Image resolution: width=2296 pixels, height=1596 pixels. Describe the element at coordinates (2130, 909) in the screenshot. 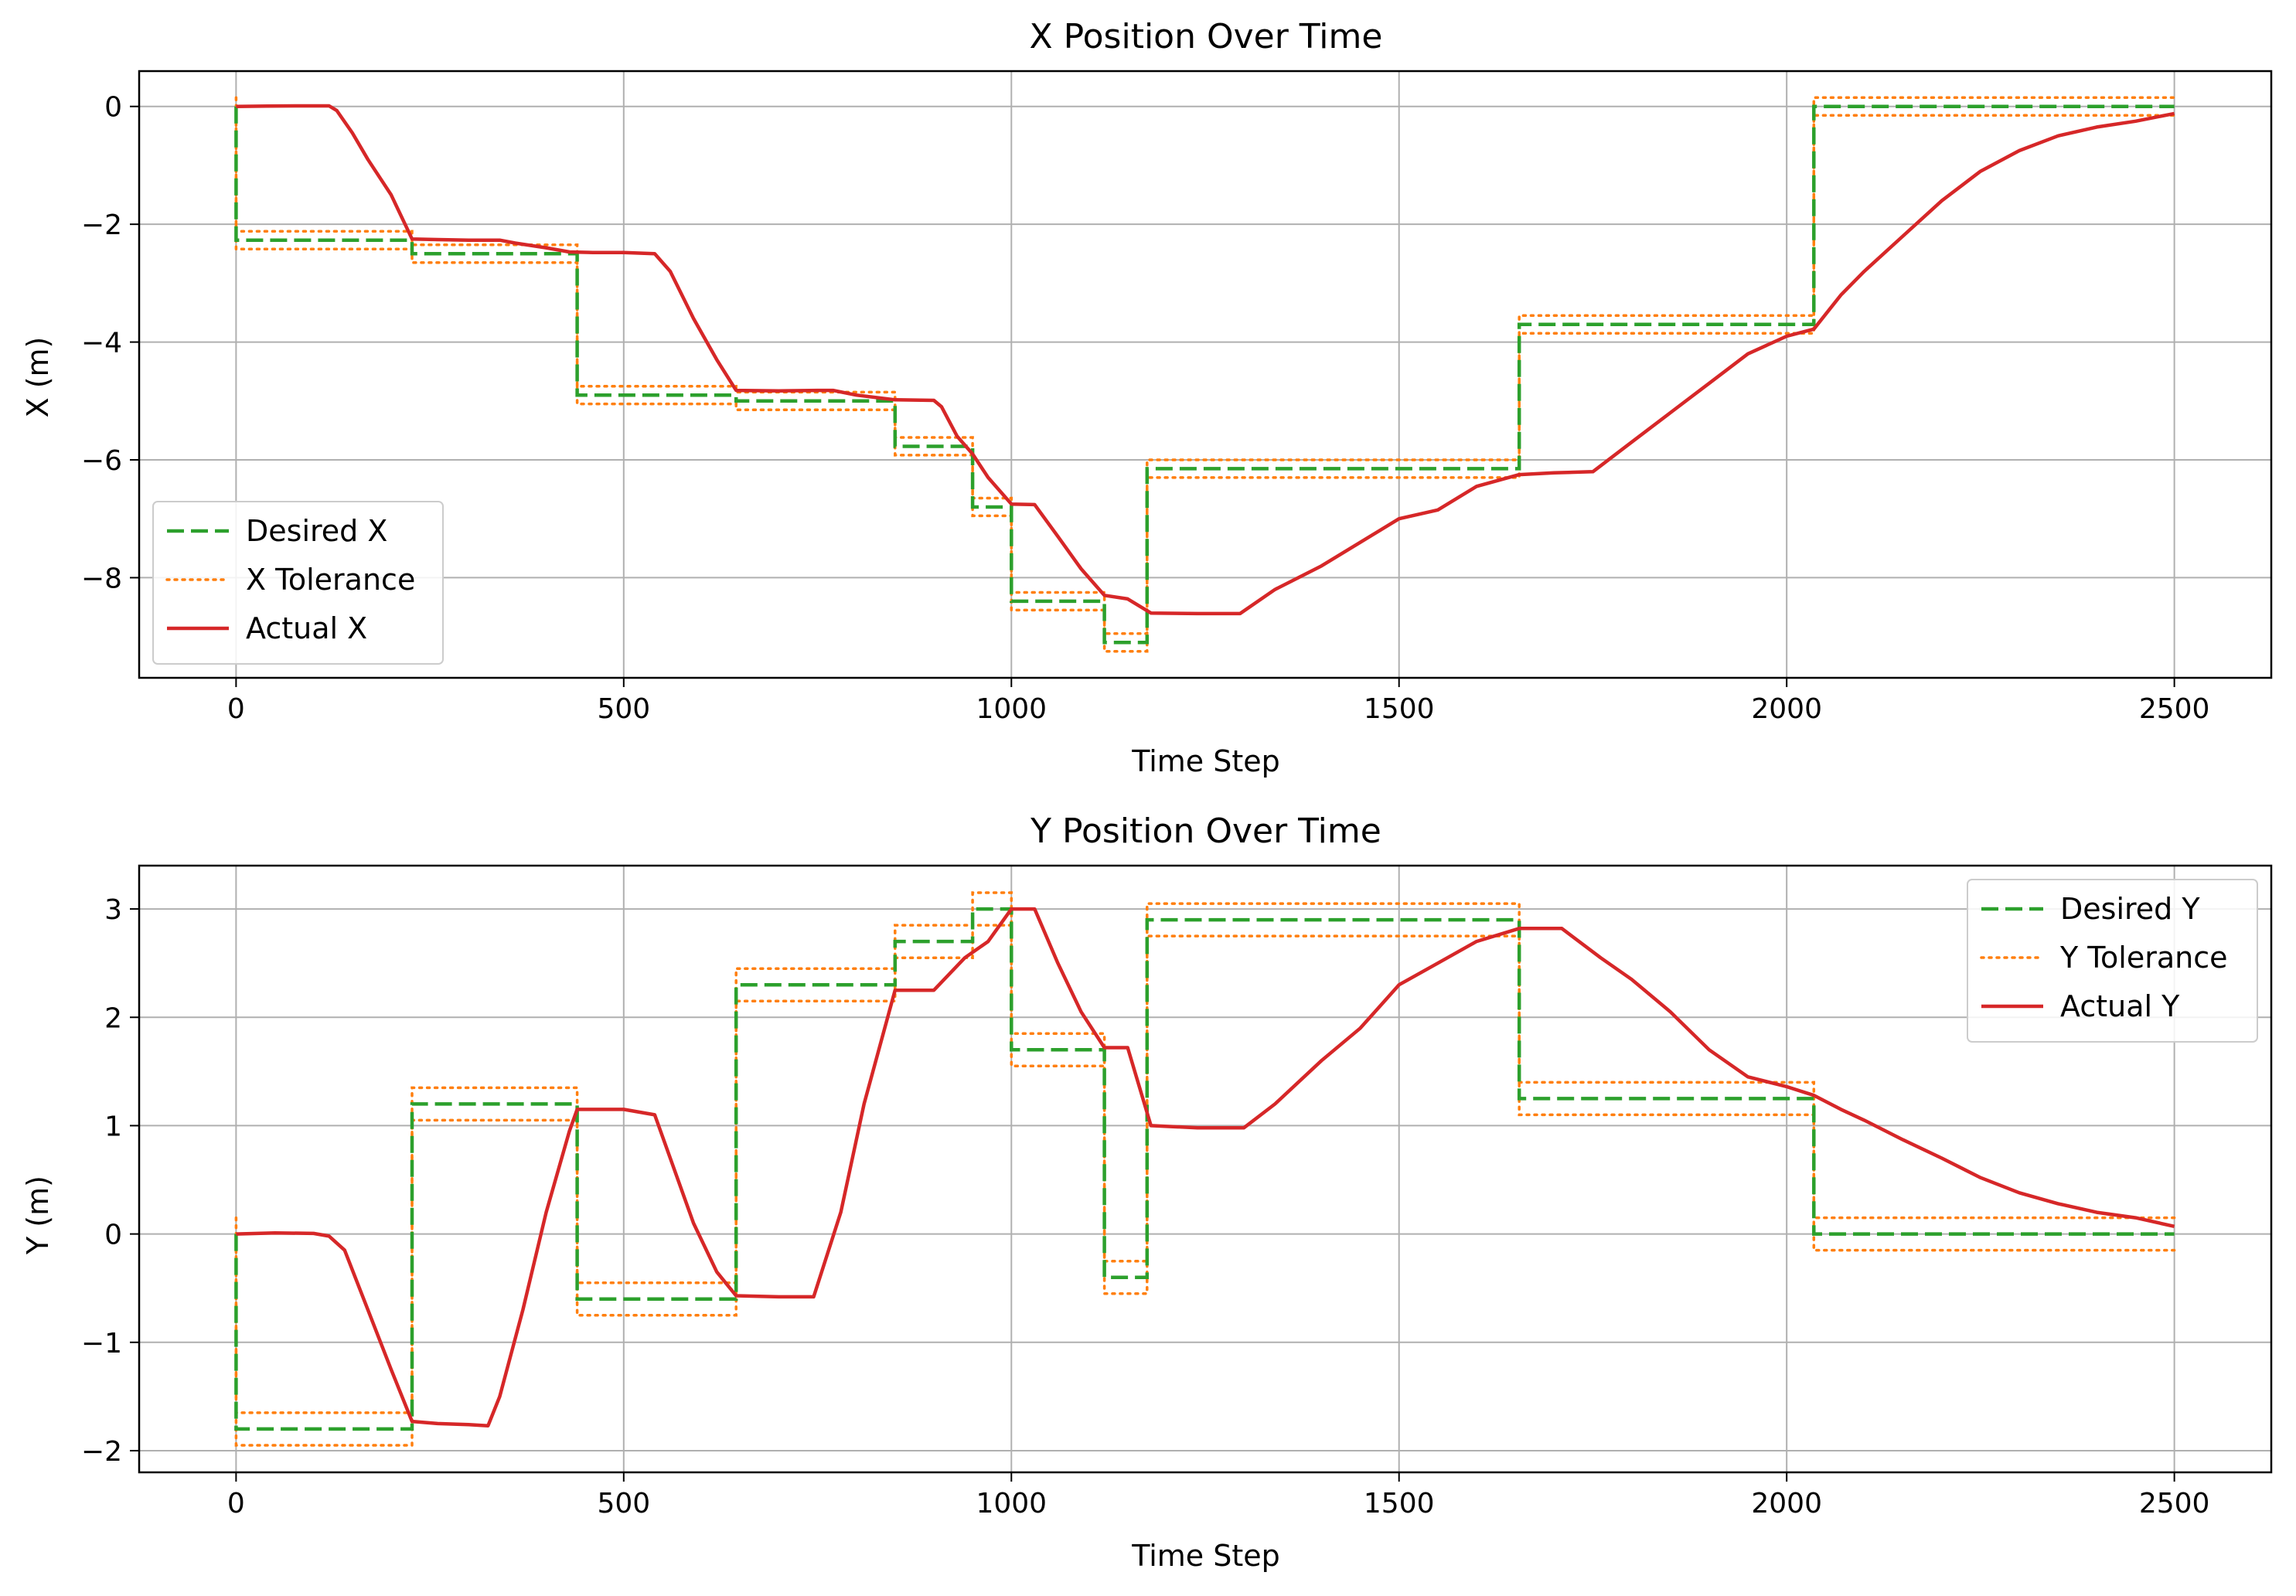

I see `legend-label: Desired Y` at that location.